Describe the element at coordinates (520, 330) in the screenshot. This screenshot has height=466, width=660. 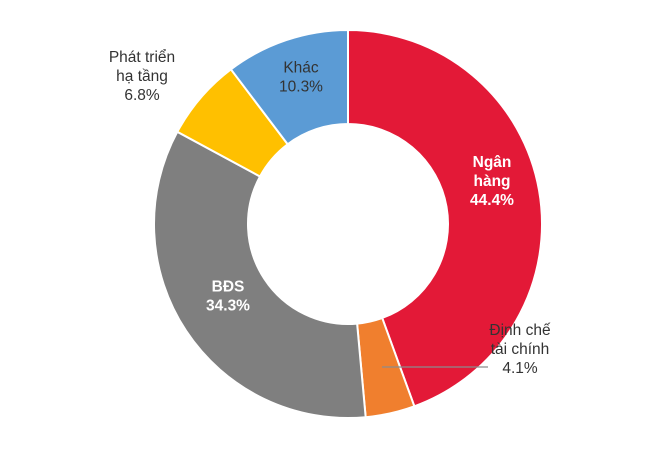
I see `category-label: Định chế` at that location.